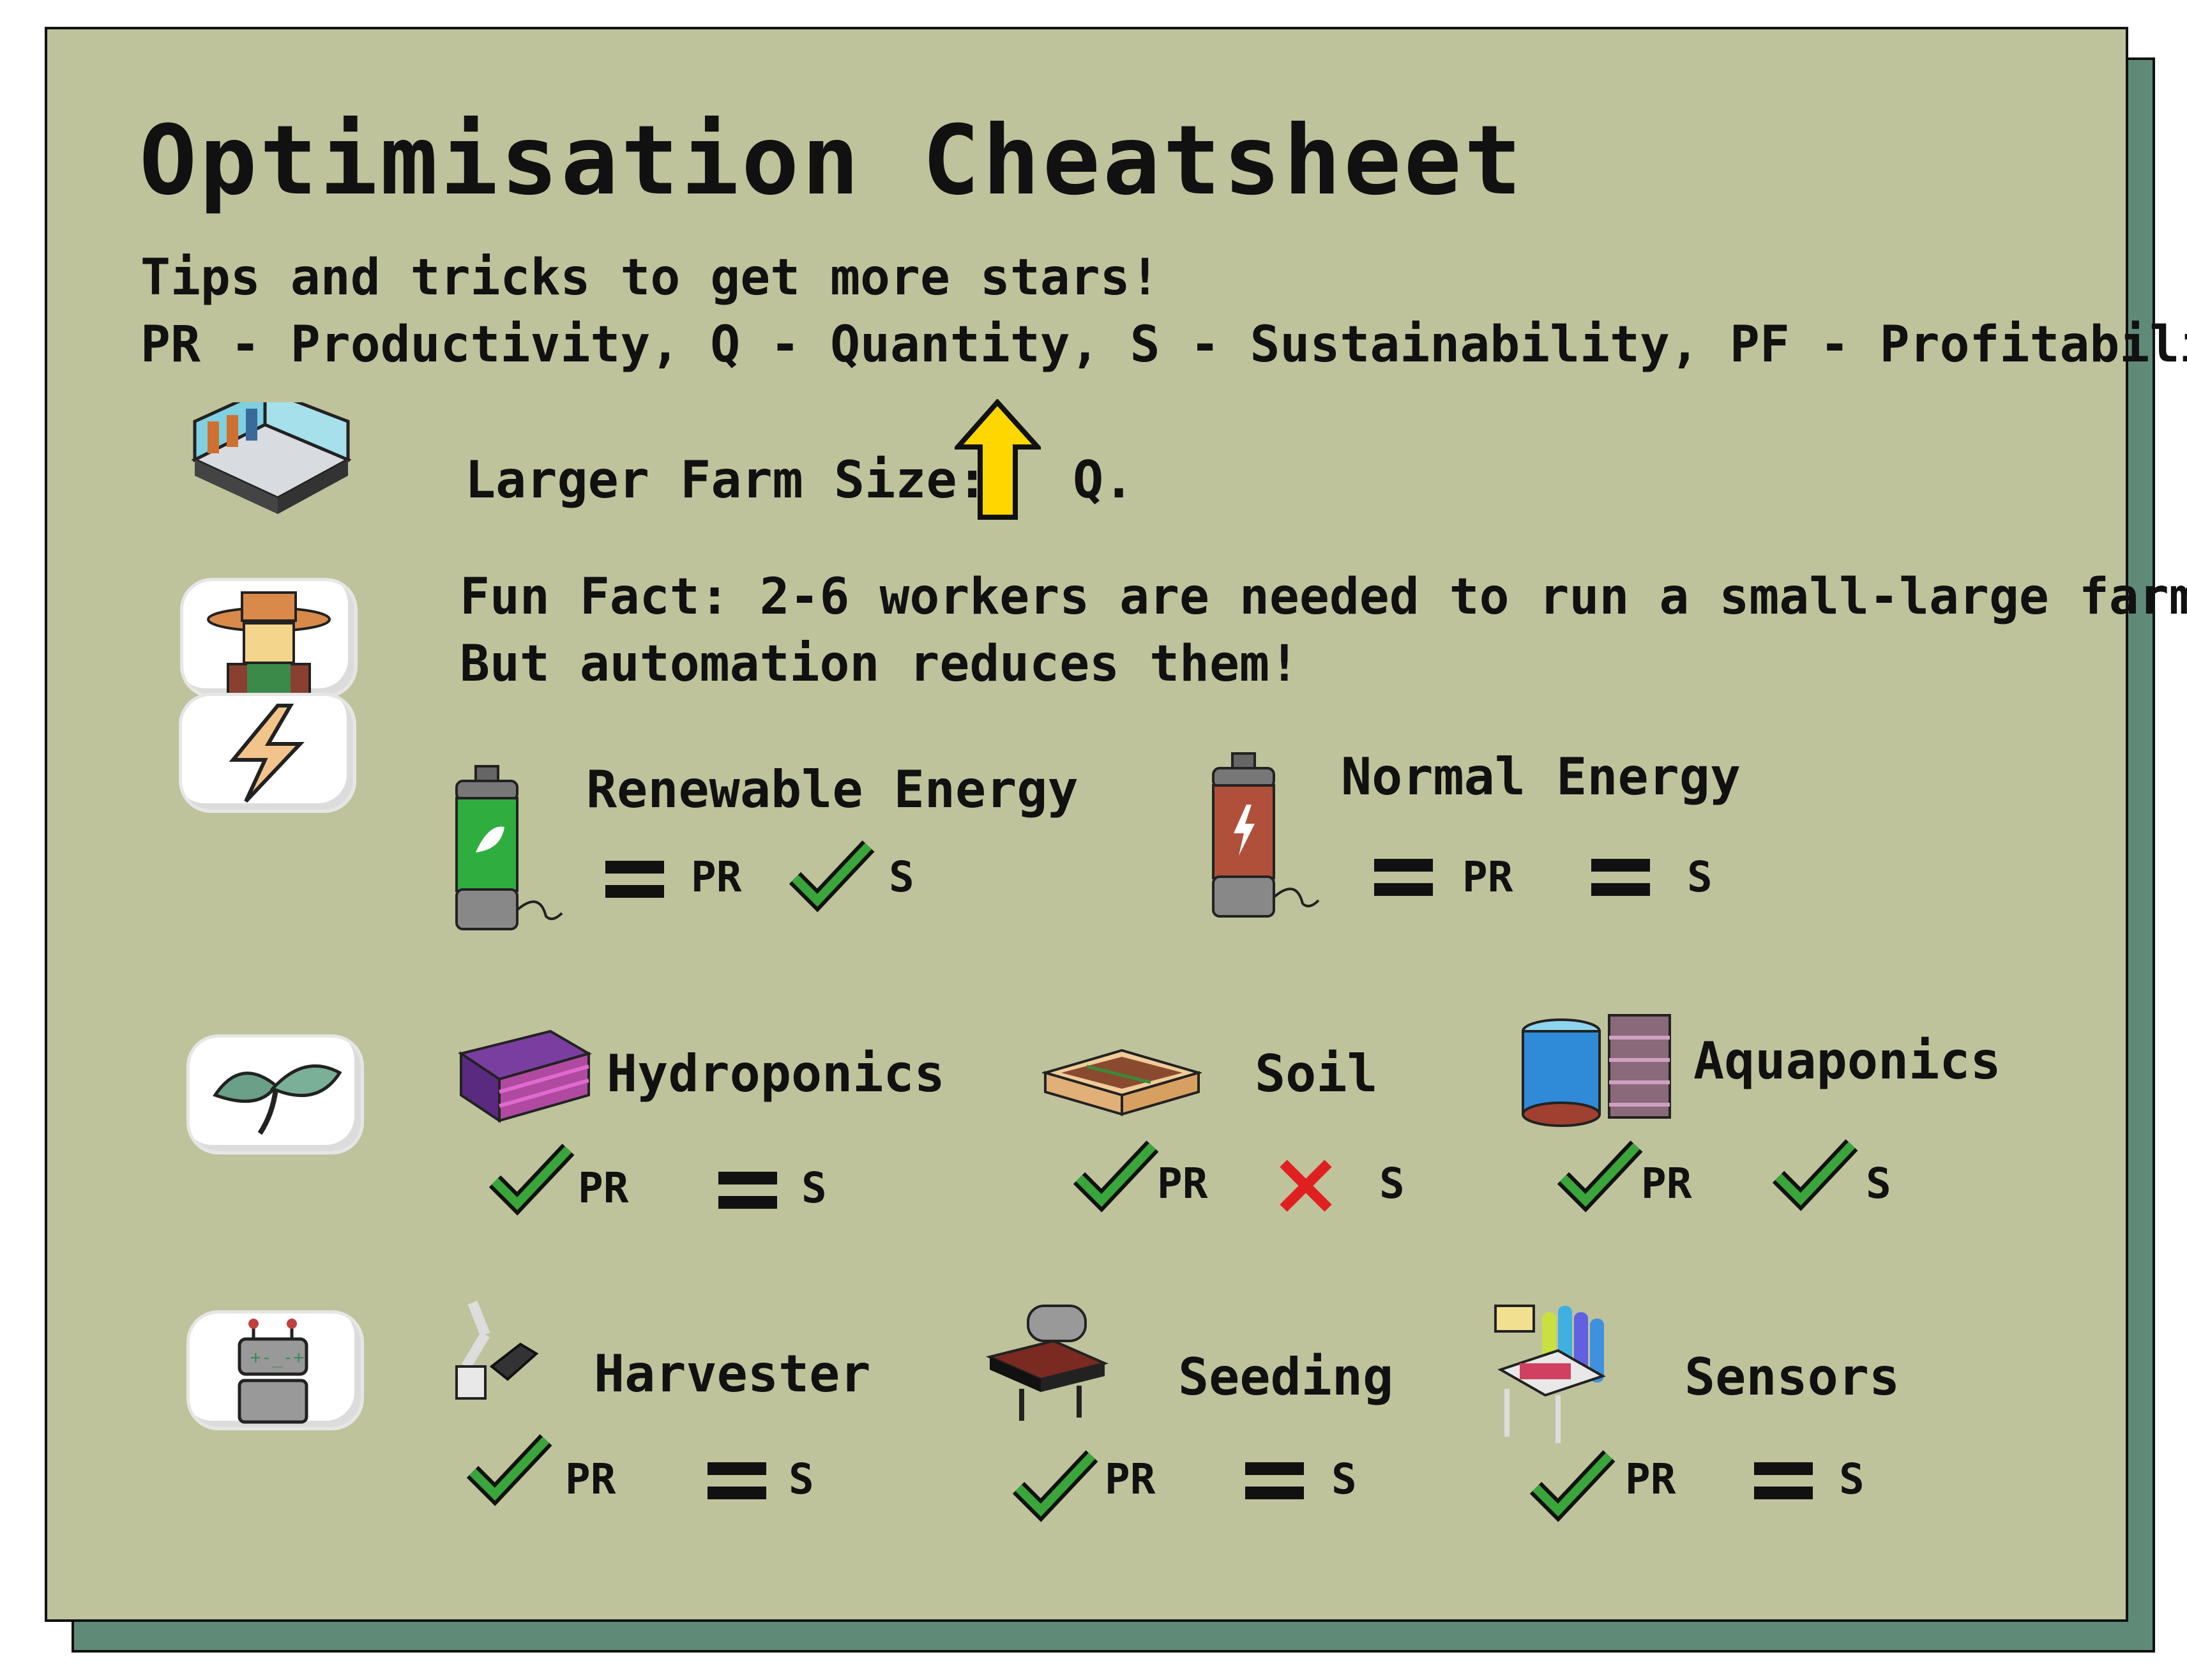 The height and width of the screenshot is (1680, 2187). I want to click on sensors-label: Sensors, so click(1792, 1377).